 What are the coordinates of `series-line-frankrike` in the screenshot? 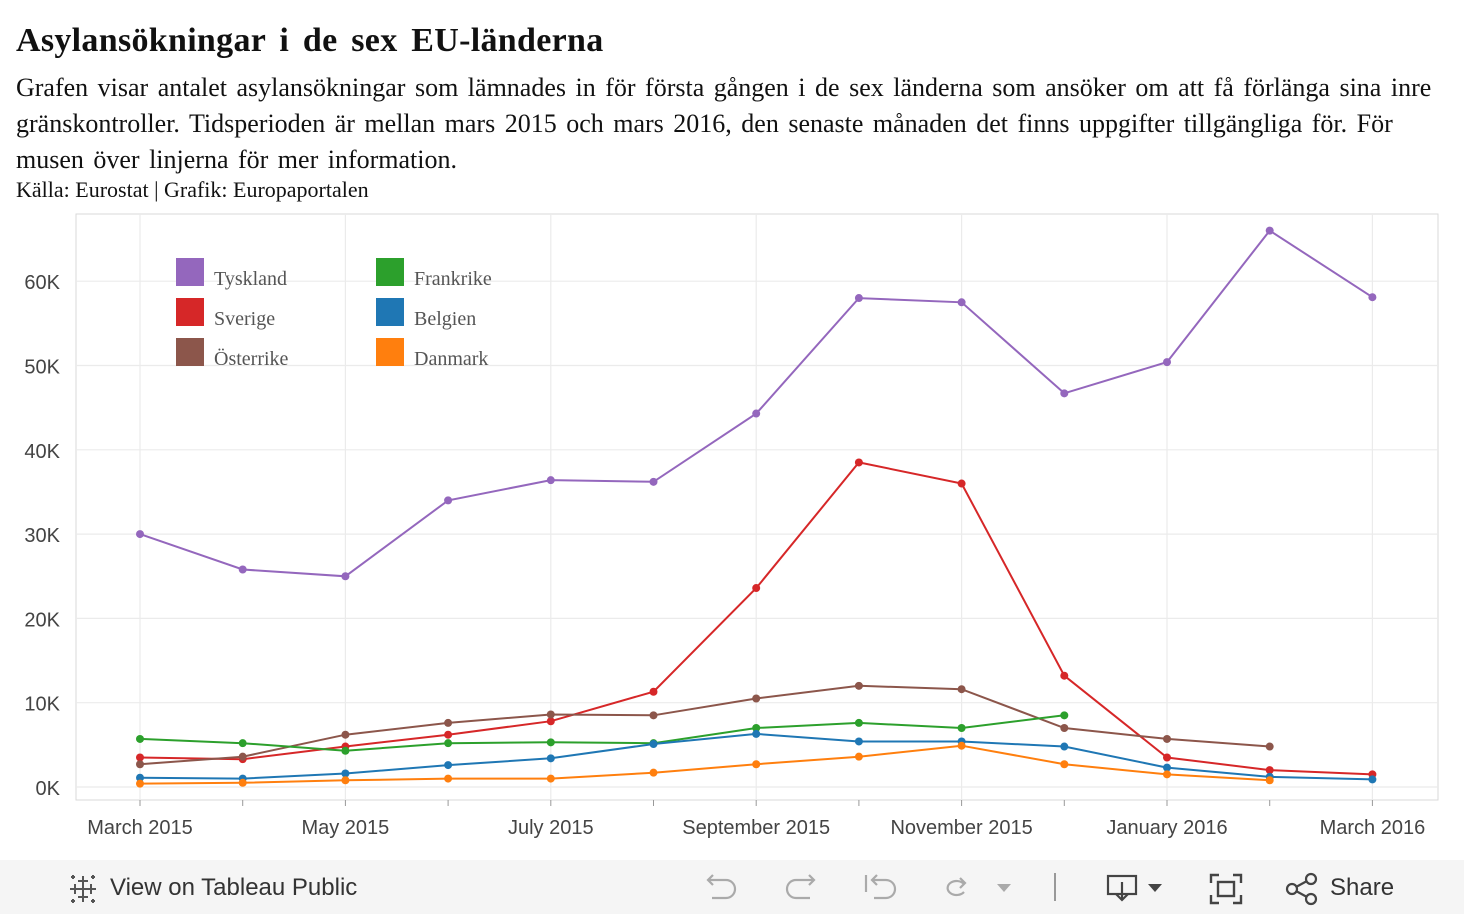 It's located at (602, 733).